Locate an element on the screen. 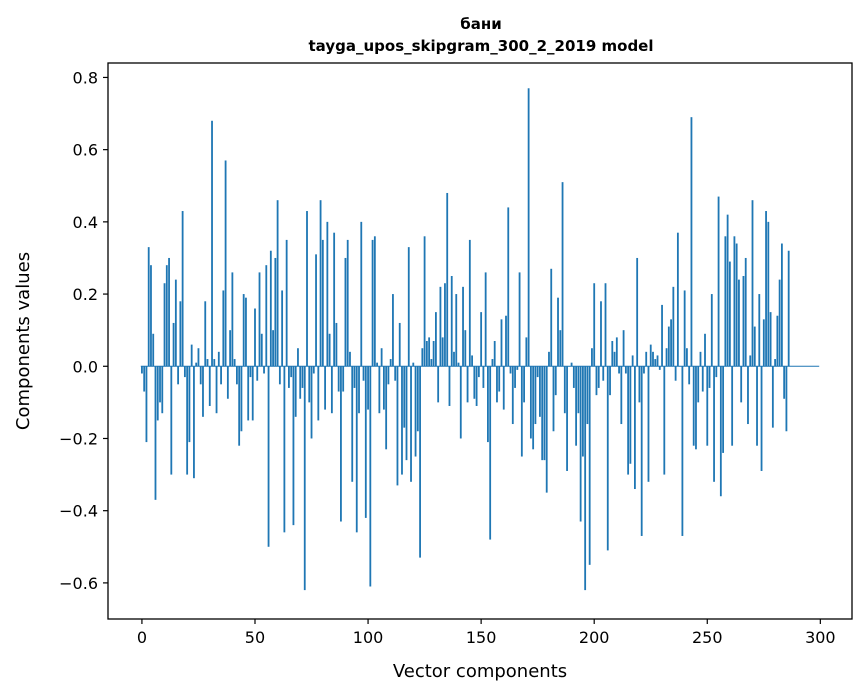 The image size is (867, 696). y-axis-label: Components values is located at coordinates (23, 341).